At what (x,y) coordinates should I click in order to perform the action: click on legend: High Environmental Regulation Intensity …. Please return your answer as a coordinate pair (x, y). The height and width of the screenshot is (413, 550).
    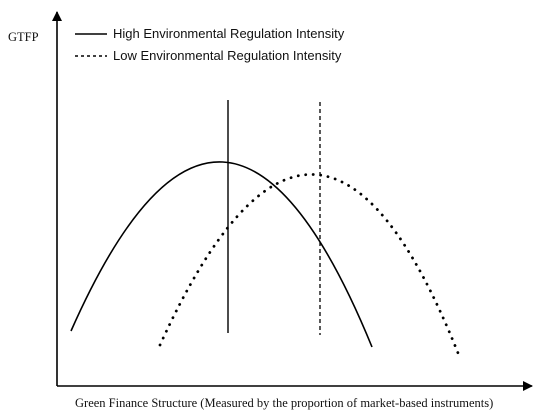
    Looking at the image, I should click on (210, 44).